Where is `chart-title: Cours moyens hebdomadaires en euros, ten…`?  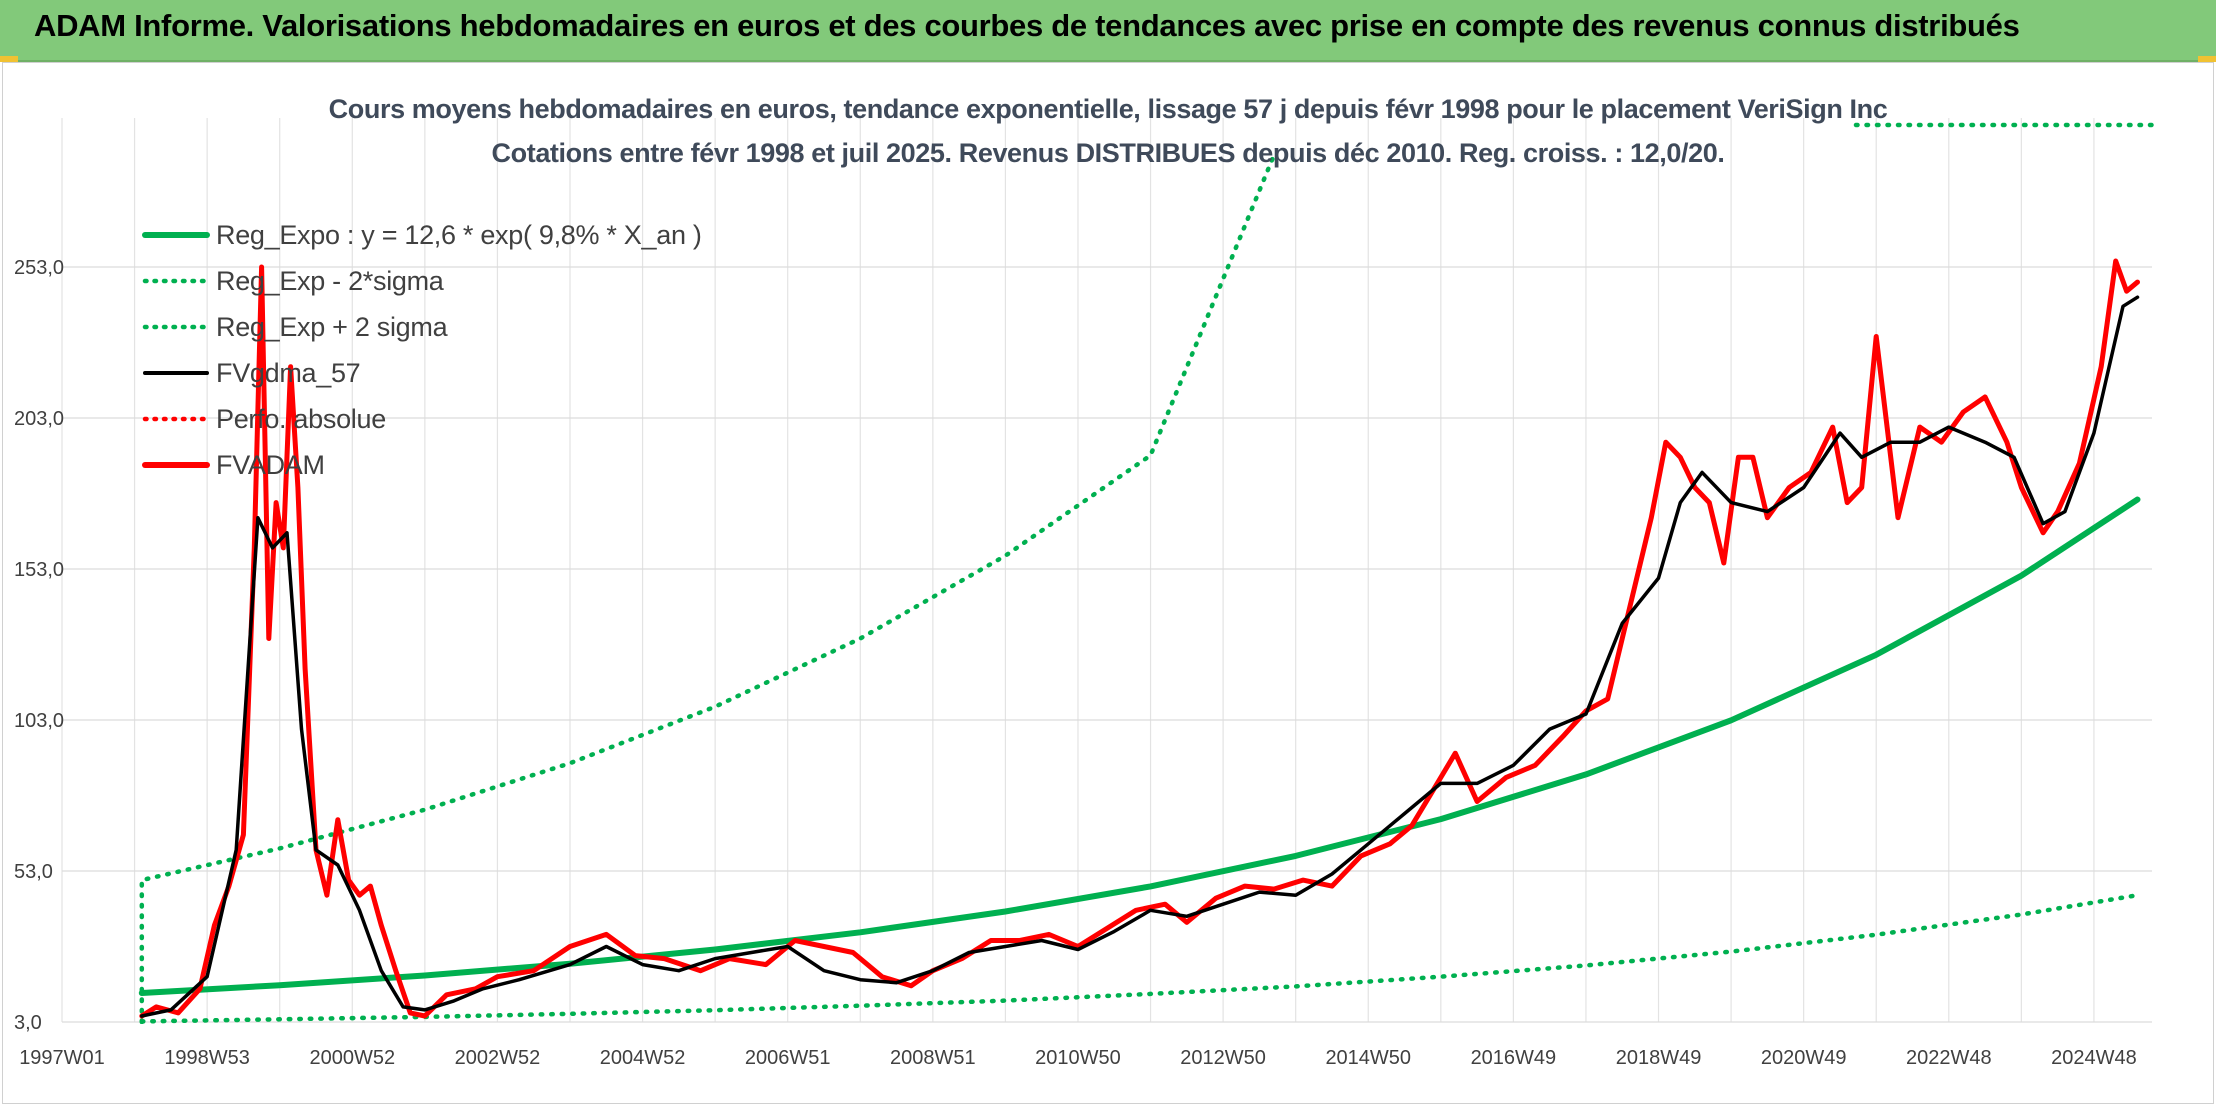 chart-title: Cours moyens hebdomadaires en euros, ten… is located at coordinates (1108, 109).